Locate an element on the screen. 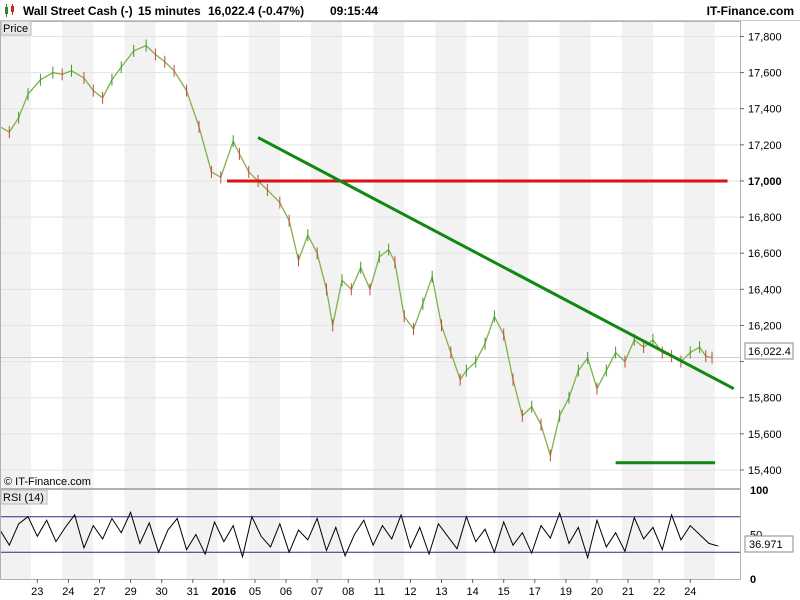 Image resolution: width=800 pixels, height=600 pixels. last-rsi-box: 36.971 is located at coordinates (769, 544).